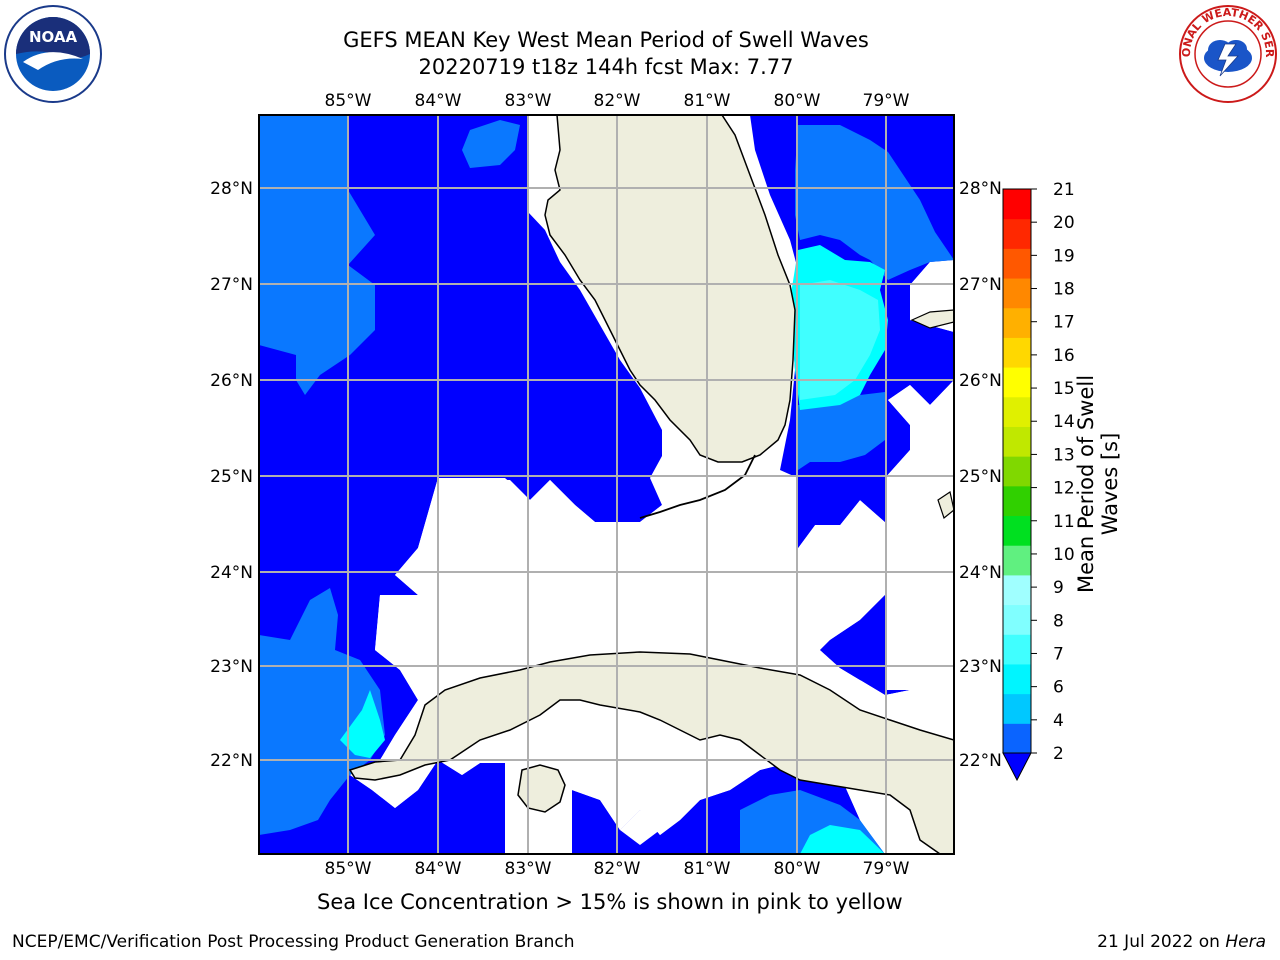 This screenshot has height=960, width=1280. I want to click on lon-label-bottom: 84°W, so click(438, 869).